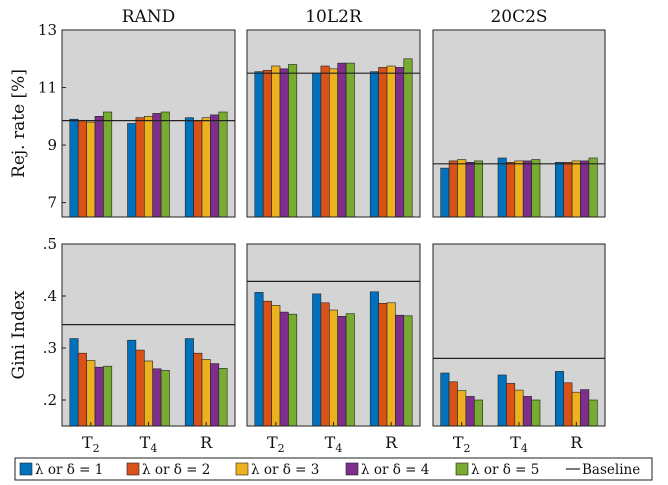  What do you see at coordinates (52, 203) in the screenshot?
I see `y-tick-label: 7` at bounding box center [52, 203].